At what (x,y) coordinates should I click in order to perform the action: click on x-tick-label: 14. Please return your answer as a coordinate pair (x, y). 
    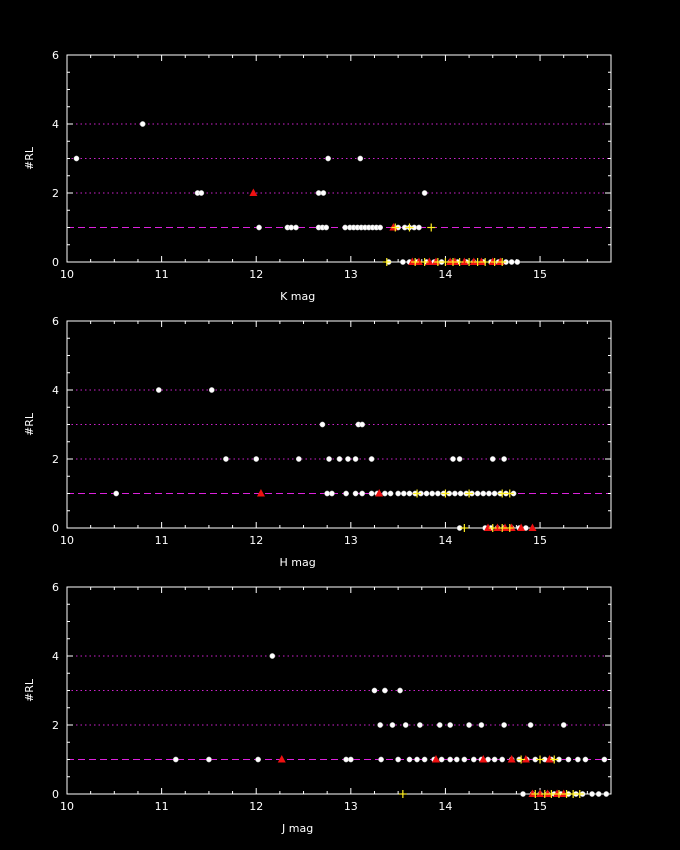
    Looking at the image, I should click on (445, 274).